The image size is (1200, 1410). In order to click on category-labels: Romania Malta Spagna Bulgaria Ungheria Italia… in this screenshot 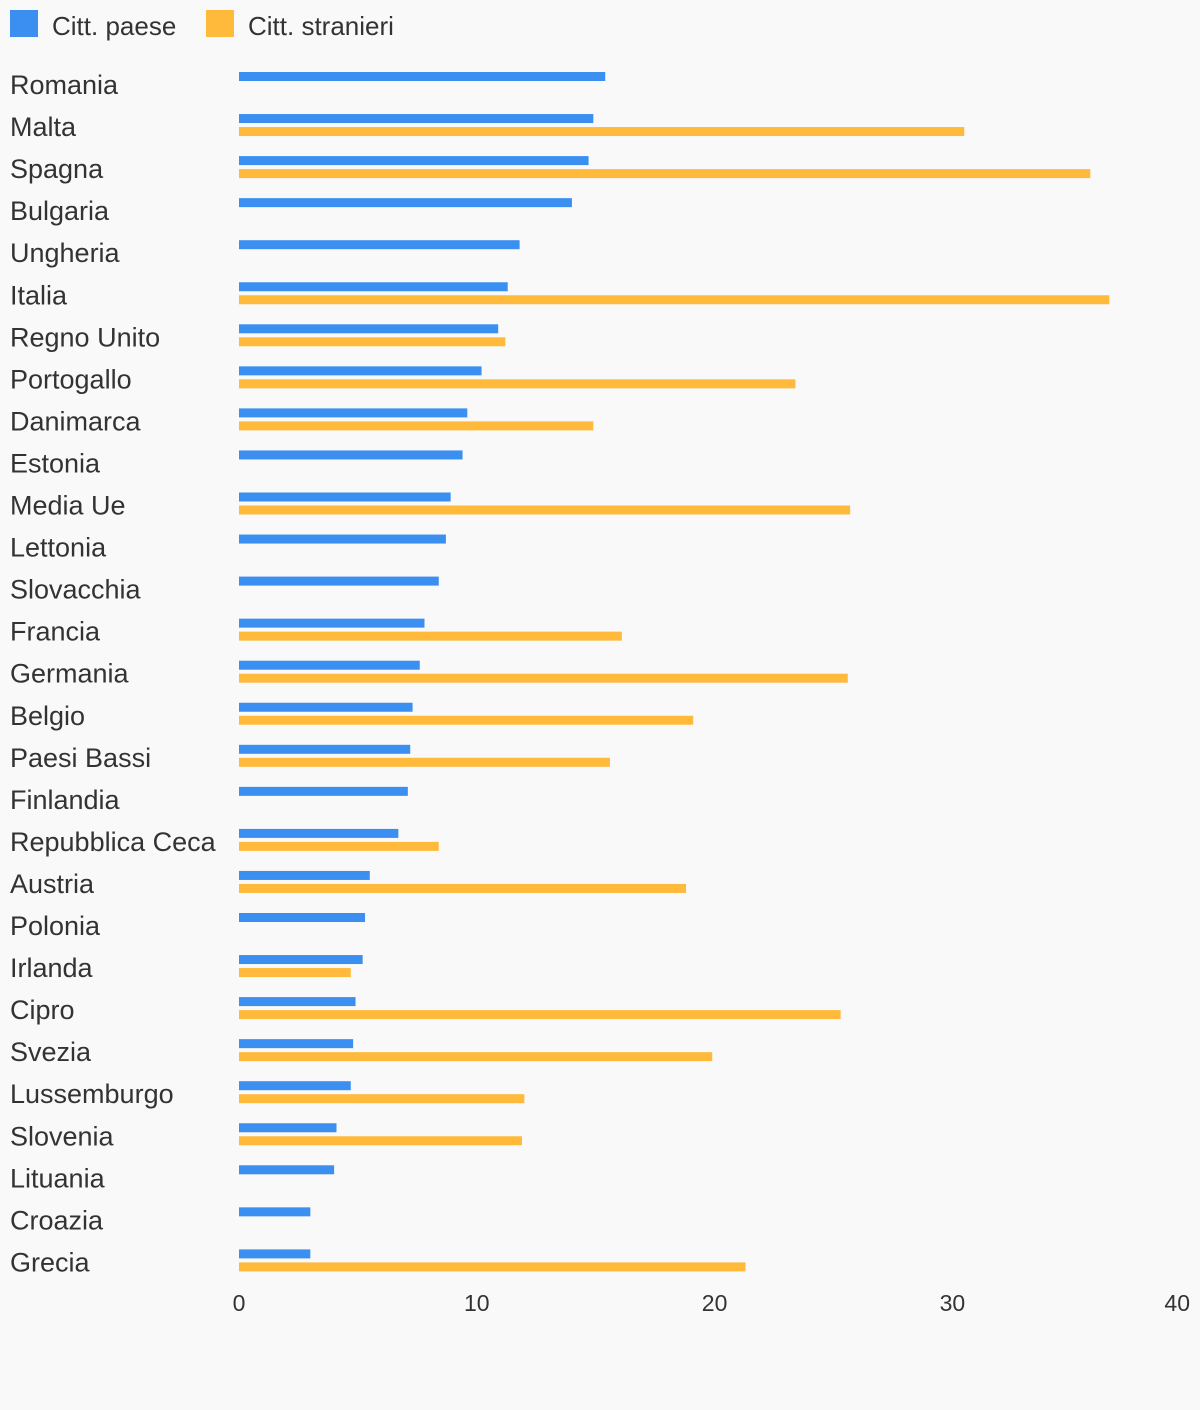, I will do `click(113, 673)`.